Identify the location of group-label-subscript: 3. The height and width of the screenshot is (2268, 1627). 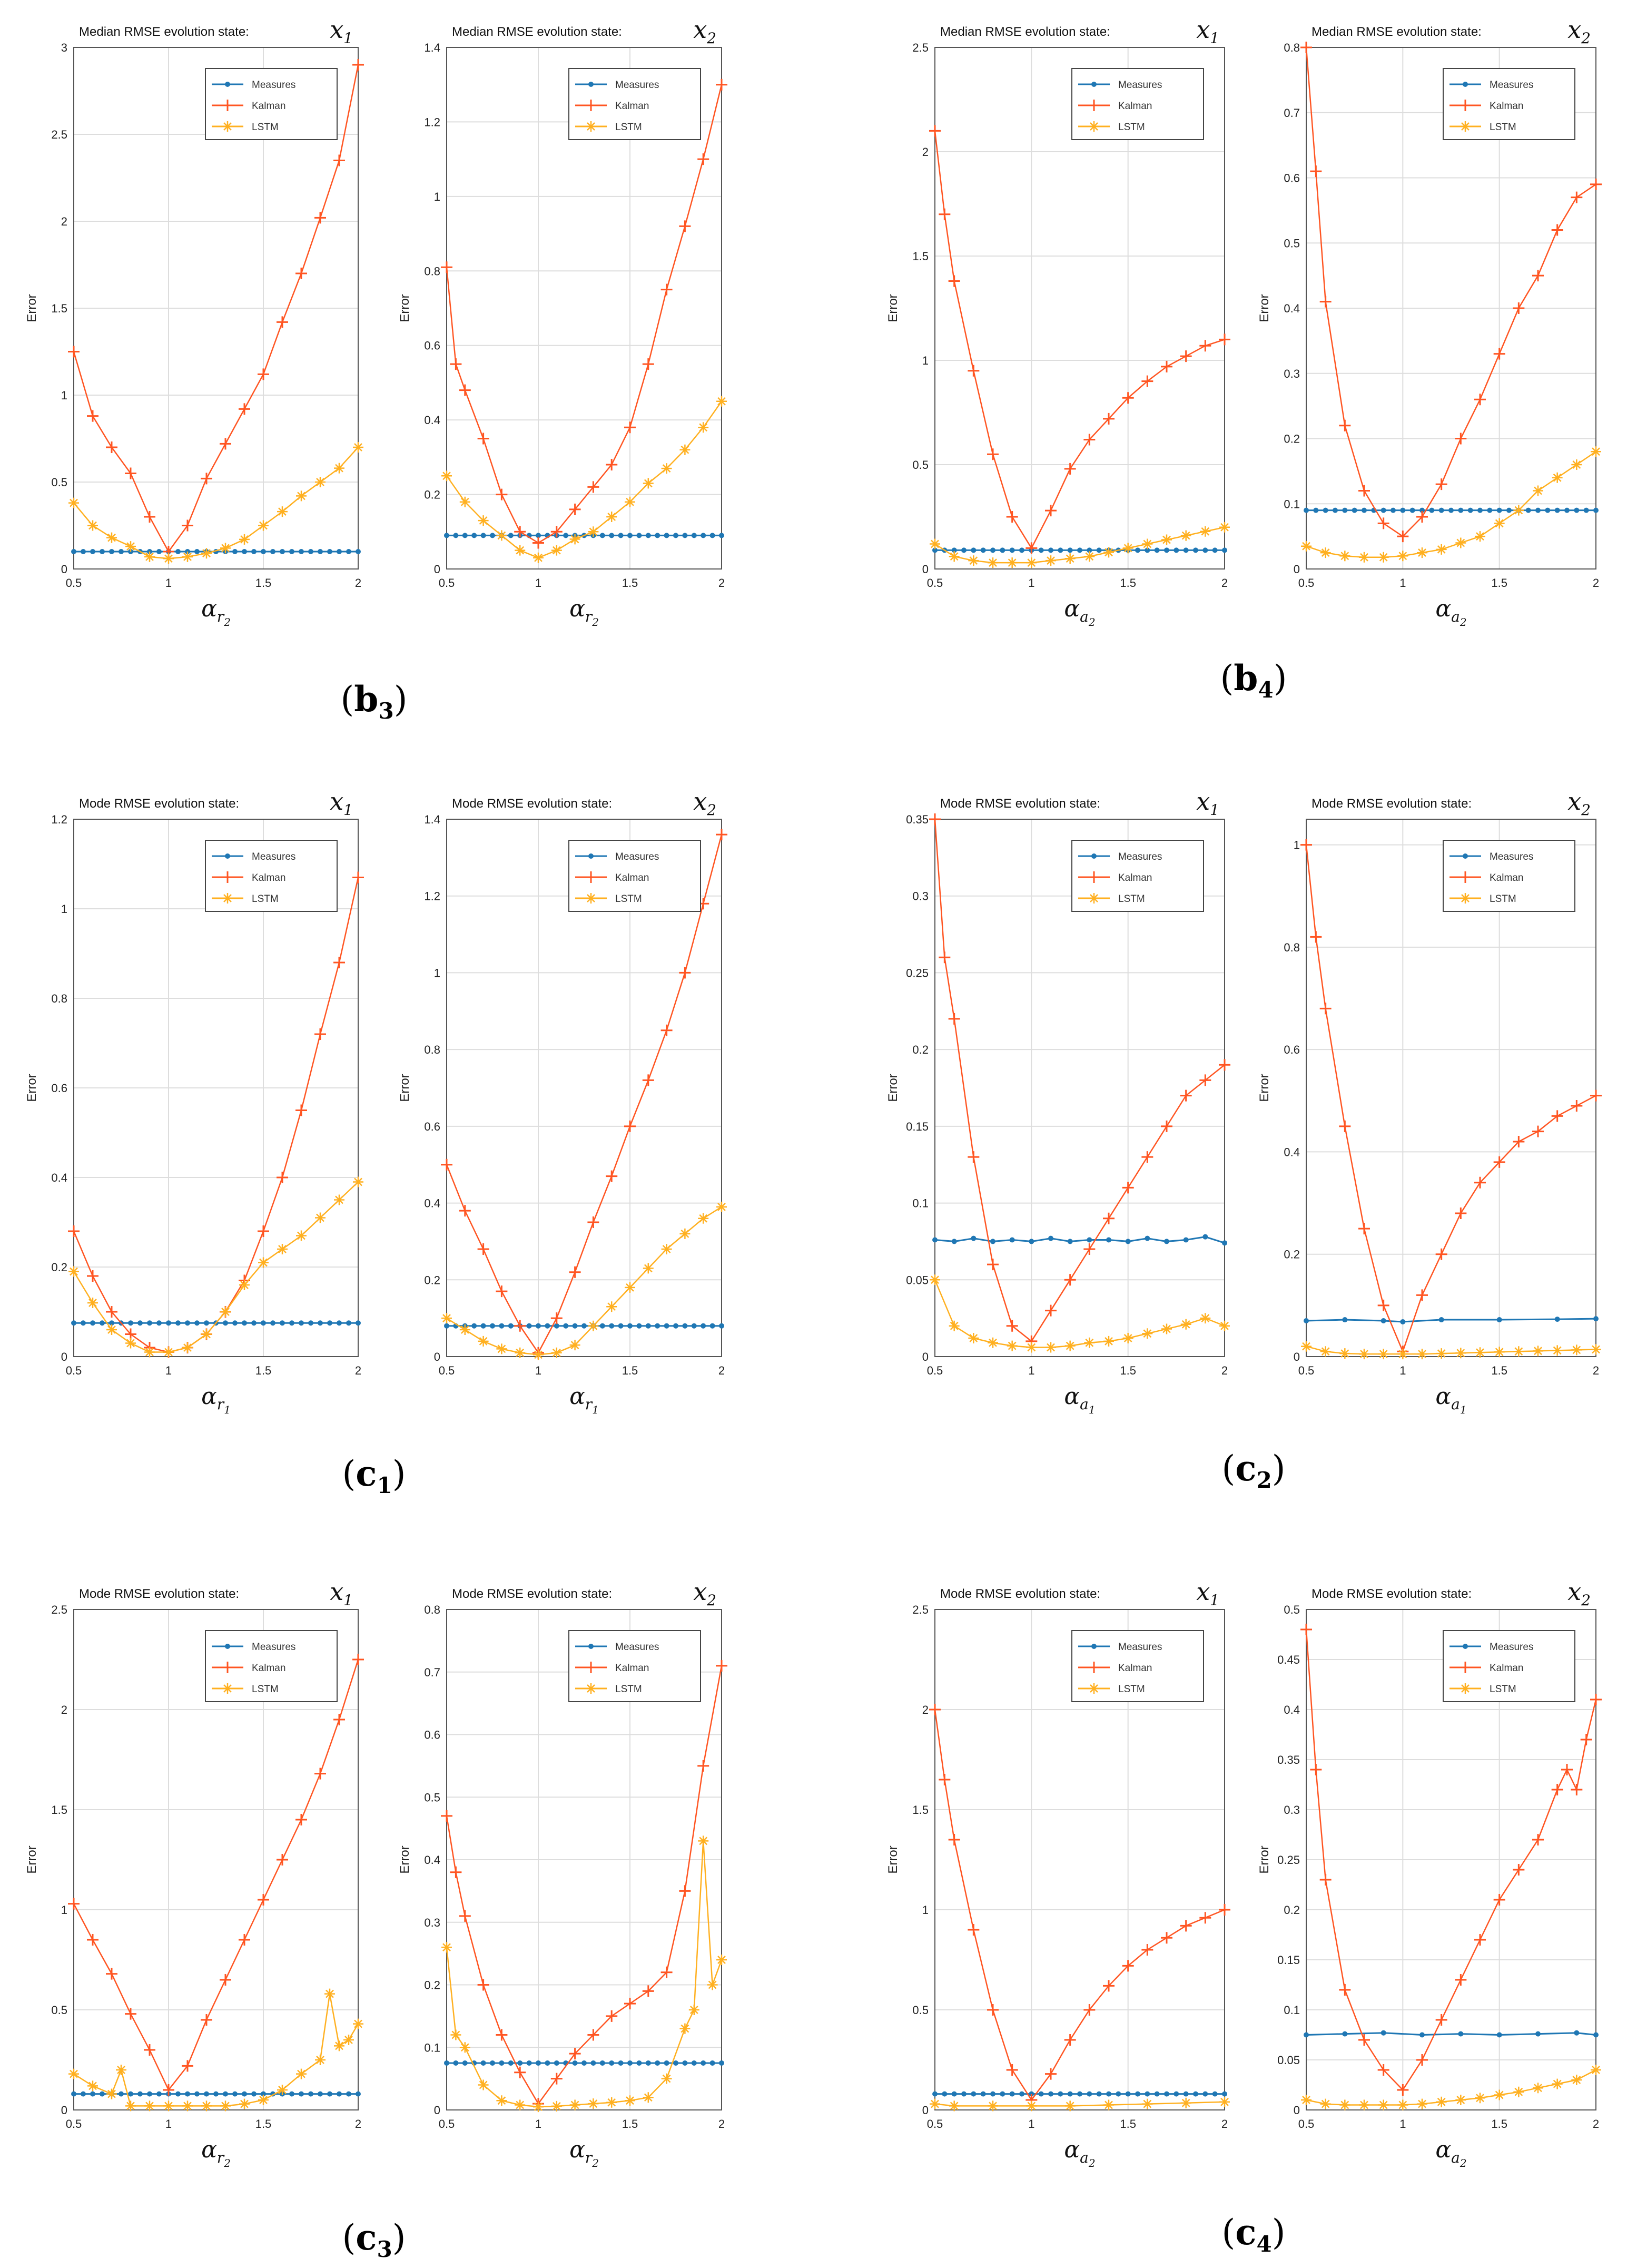
(384, 2249).